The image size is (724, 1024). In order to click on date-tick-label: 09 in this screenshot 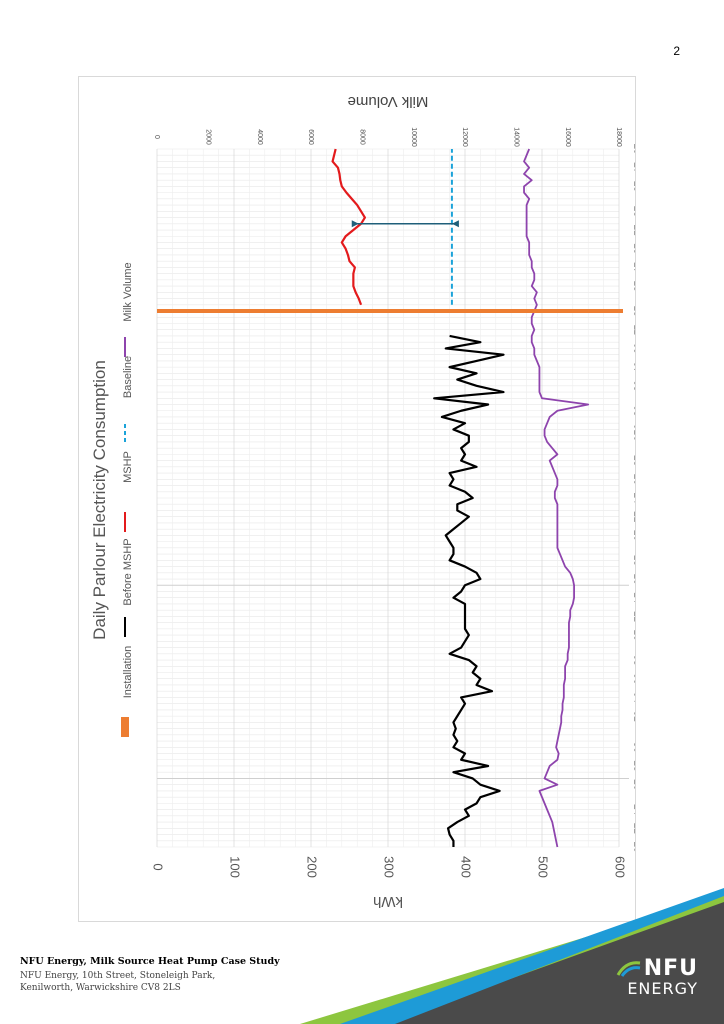, I will do `click(633, 349)`.